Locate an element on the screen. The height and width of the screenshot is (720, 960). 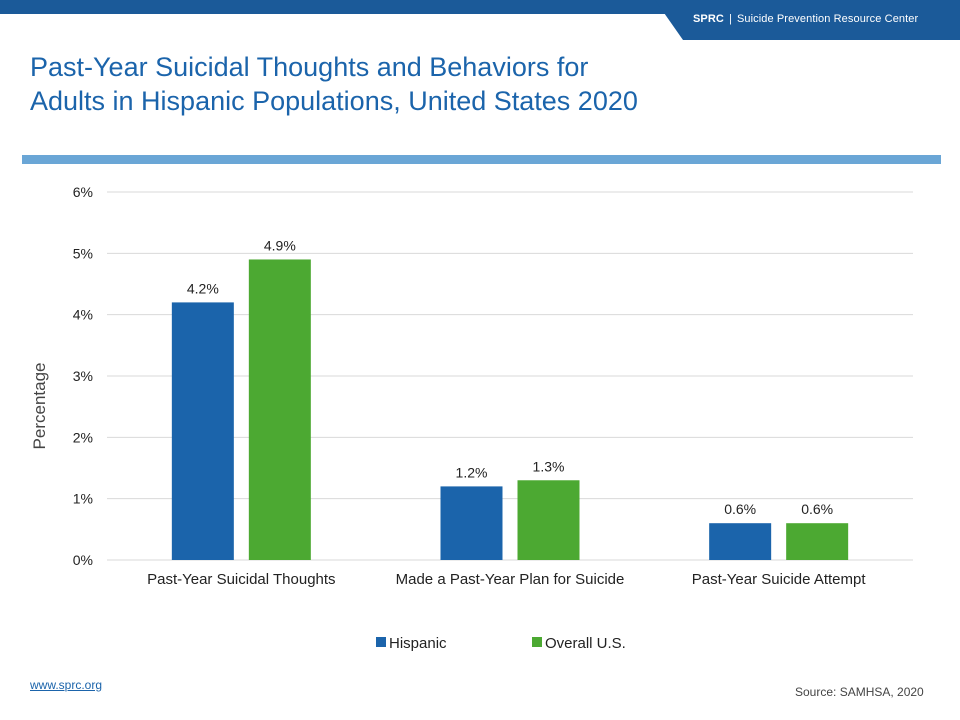
bar-data-label: 1.2% is located at coordinates (472, 472).